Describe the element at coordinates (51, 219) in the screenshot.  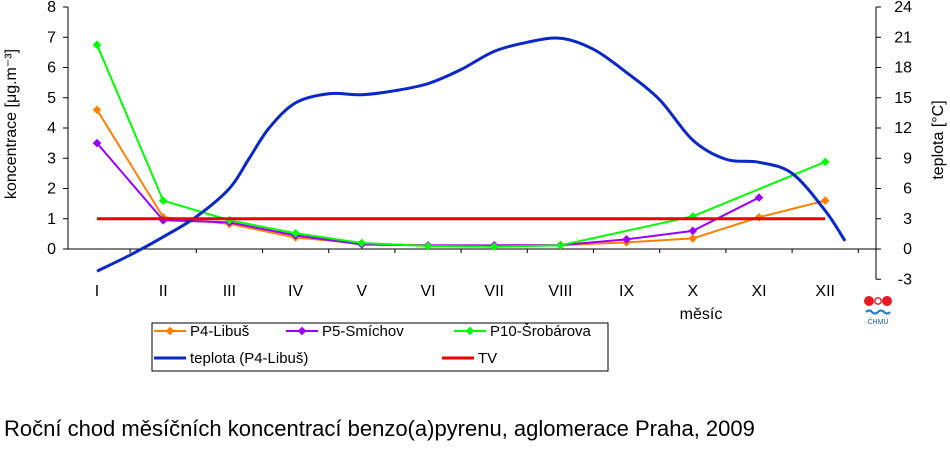
I see `y-tick-label: 1` at that location.